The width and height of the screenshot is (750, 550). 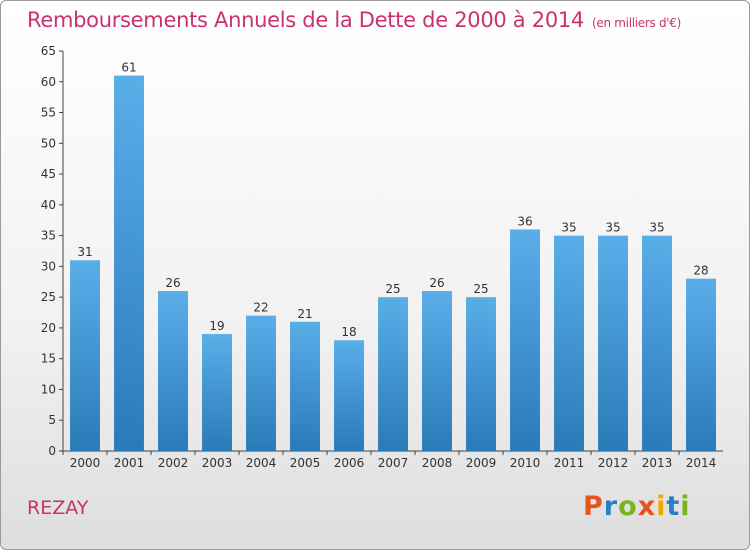 What do you see at coordinates (84, 252) in the screenshot?
I see `bar-value-label: 31` at bounding box center [84, 252].